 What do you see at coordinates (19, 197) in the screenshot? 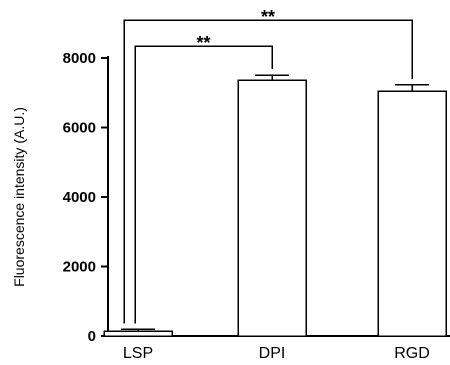
I see `y-axis-title: Fluorescence intensity (A.U.)` at bounding box center [19, 197].